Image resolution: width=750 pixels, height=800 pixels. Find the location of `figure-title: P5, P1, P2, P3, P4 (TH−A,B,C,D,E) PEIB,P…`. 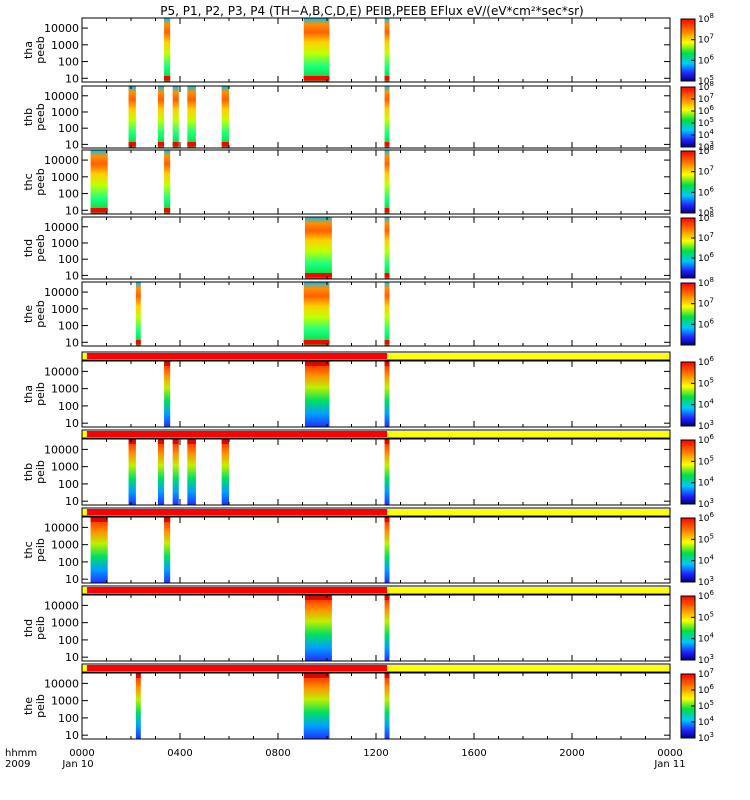

figure-title: P5, P1, P2, P3, P4 (TH−A,B,C,D,E) PEIB,P… is located at coordinates (371, 11).